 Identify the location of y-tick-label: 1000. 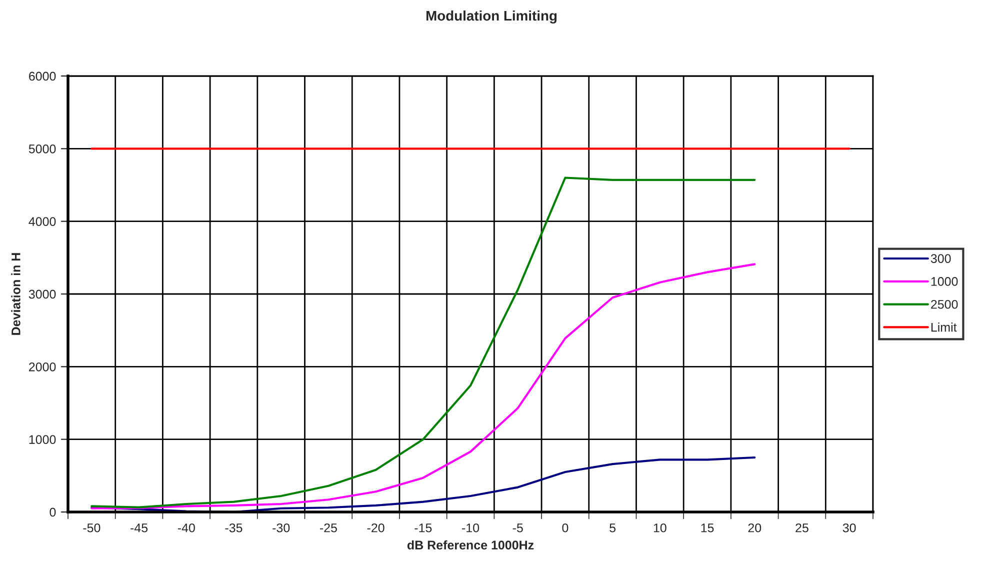
(42, 439).